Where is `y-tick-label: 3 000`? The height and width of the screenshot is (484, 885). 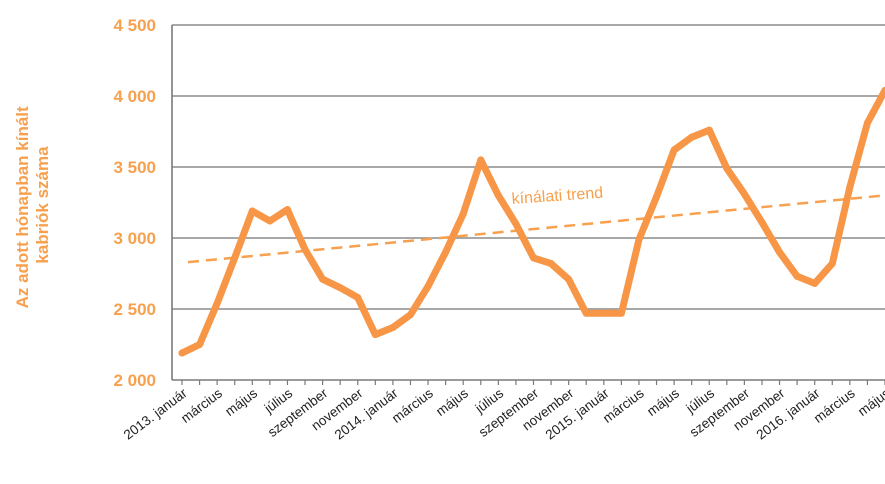
y-tick-label: 3 000 is located at coordinates (134, 238).